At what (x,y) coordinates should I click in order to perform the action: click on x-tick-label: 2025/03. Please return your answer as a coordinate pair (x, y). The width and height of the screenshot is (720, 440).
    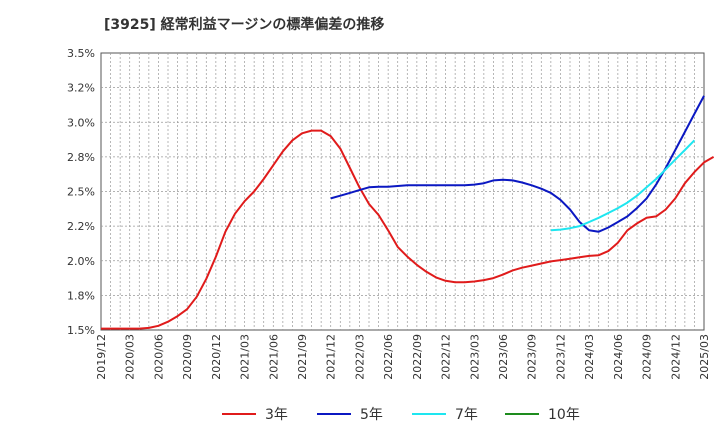
    Looking at the image, I should click on (704, 357).